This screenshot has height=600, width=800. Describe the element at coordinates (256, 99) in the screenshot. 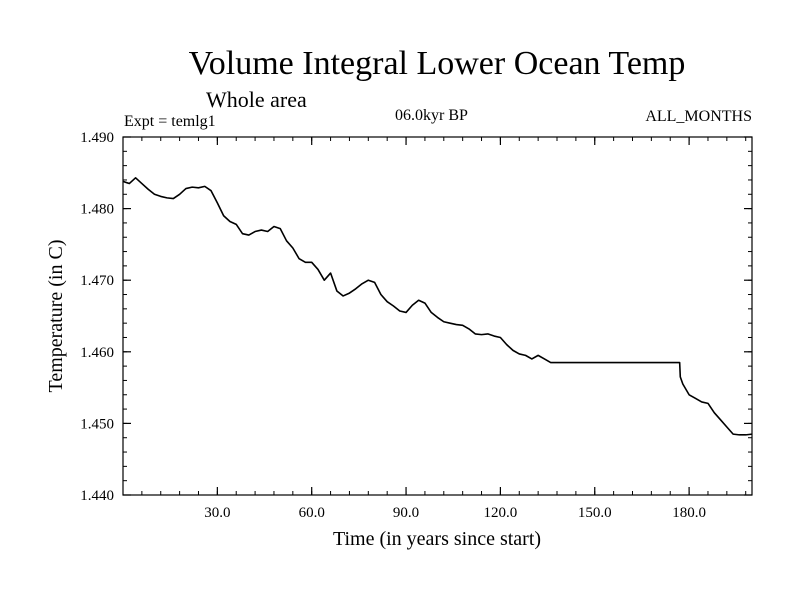

I see `chart-subtitle: Whole area` at that location.